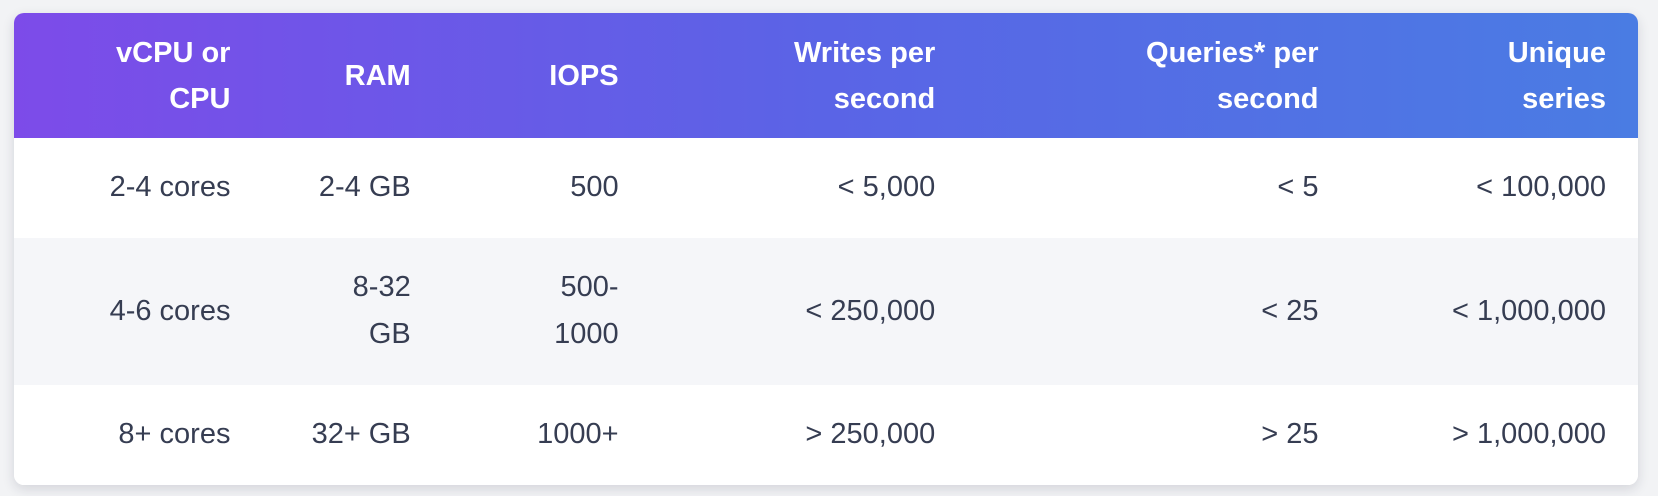  Describe the element at coordinates (1290, 434) in the screenshot. I see `cell-queries: > 25` at that location.